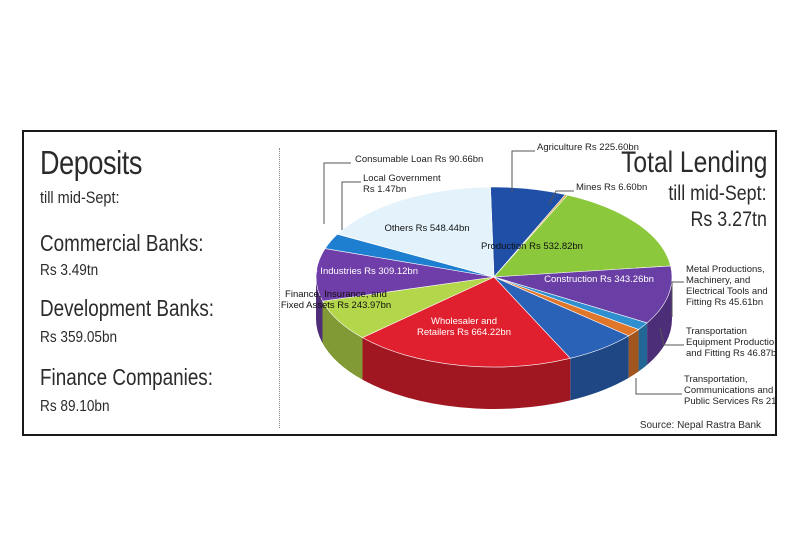  Describe the element at coordinates (126, 377) in the screenshot. I see `deposit-label-finance: Finance Companies:` at that location.